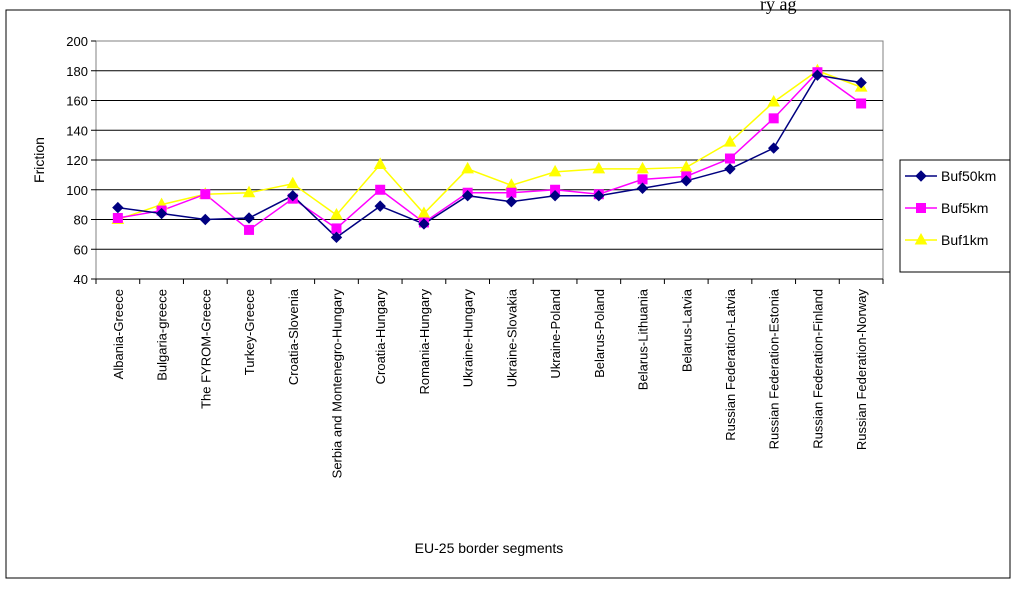 This screenshot has width=1019, height=589. Describe the element at coordinates (817, 369) in the screenshot. I see `x-tick-label: Russian Federation-Finland` at that location.